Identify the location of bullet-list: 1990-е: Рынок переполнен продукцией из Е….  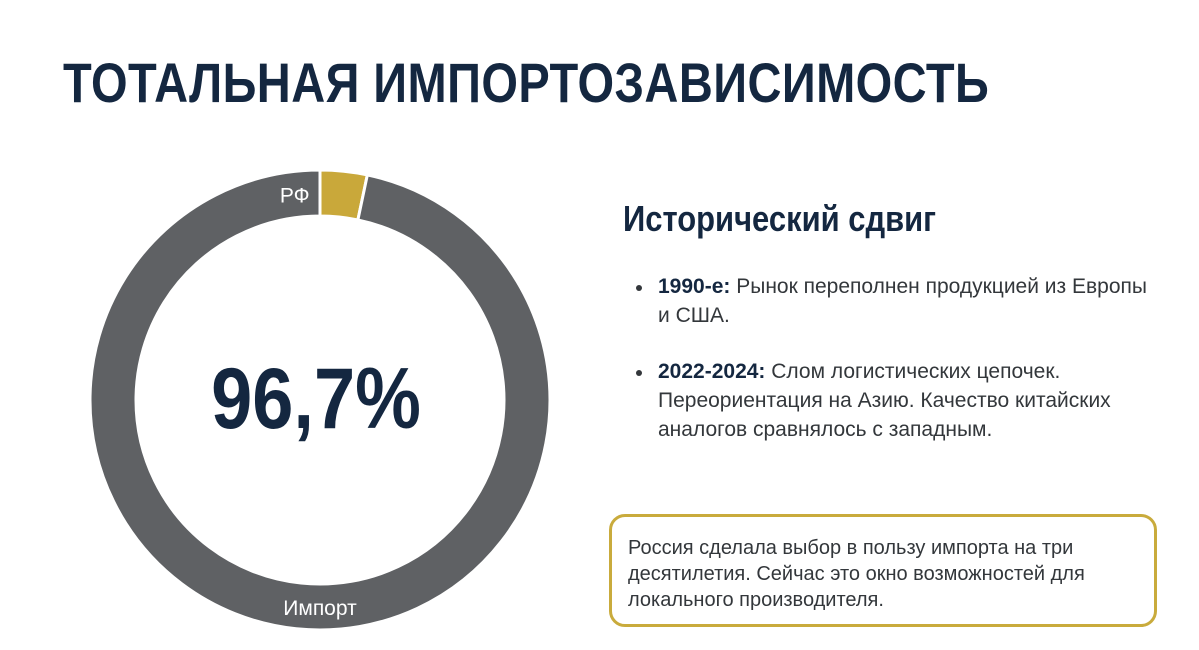
(896, 371).